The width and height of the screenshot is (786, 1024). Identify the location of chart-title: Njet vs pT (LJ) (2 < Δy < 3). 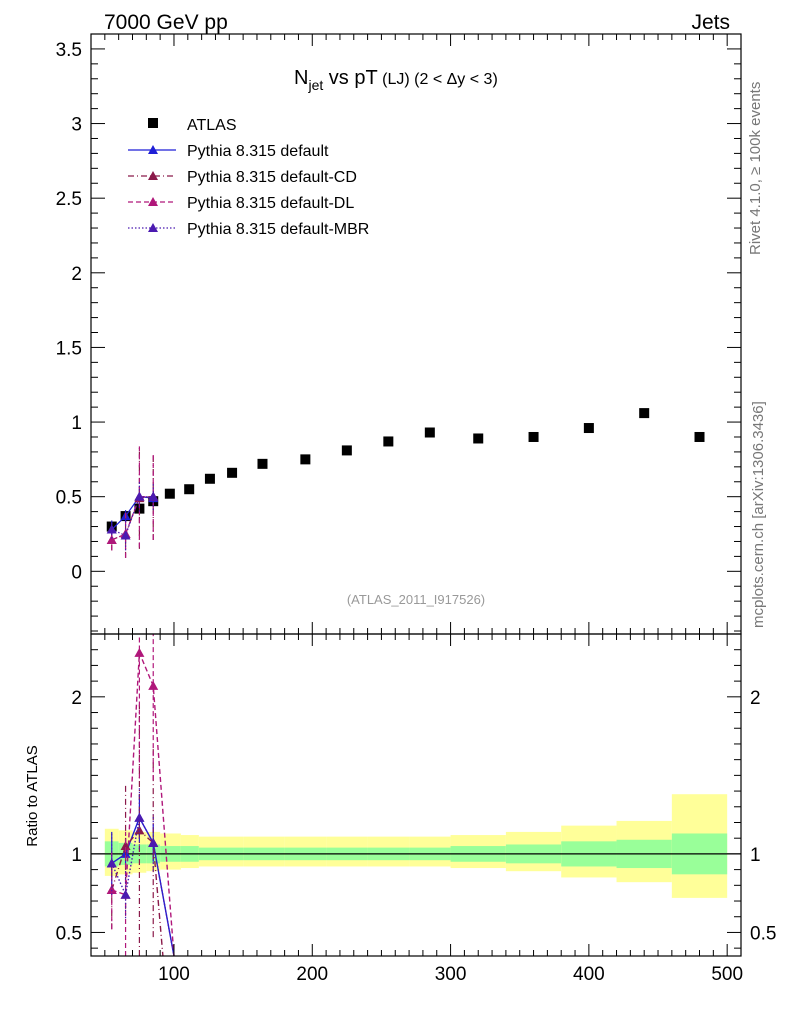
(396, 80).